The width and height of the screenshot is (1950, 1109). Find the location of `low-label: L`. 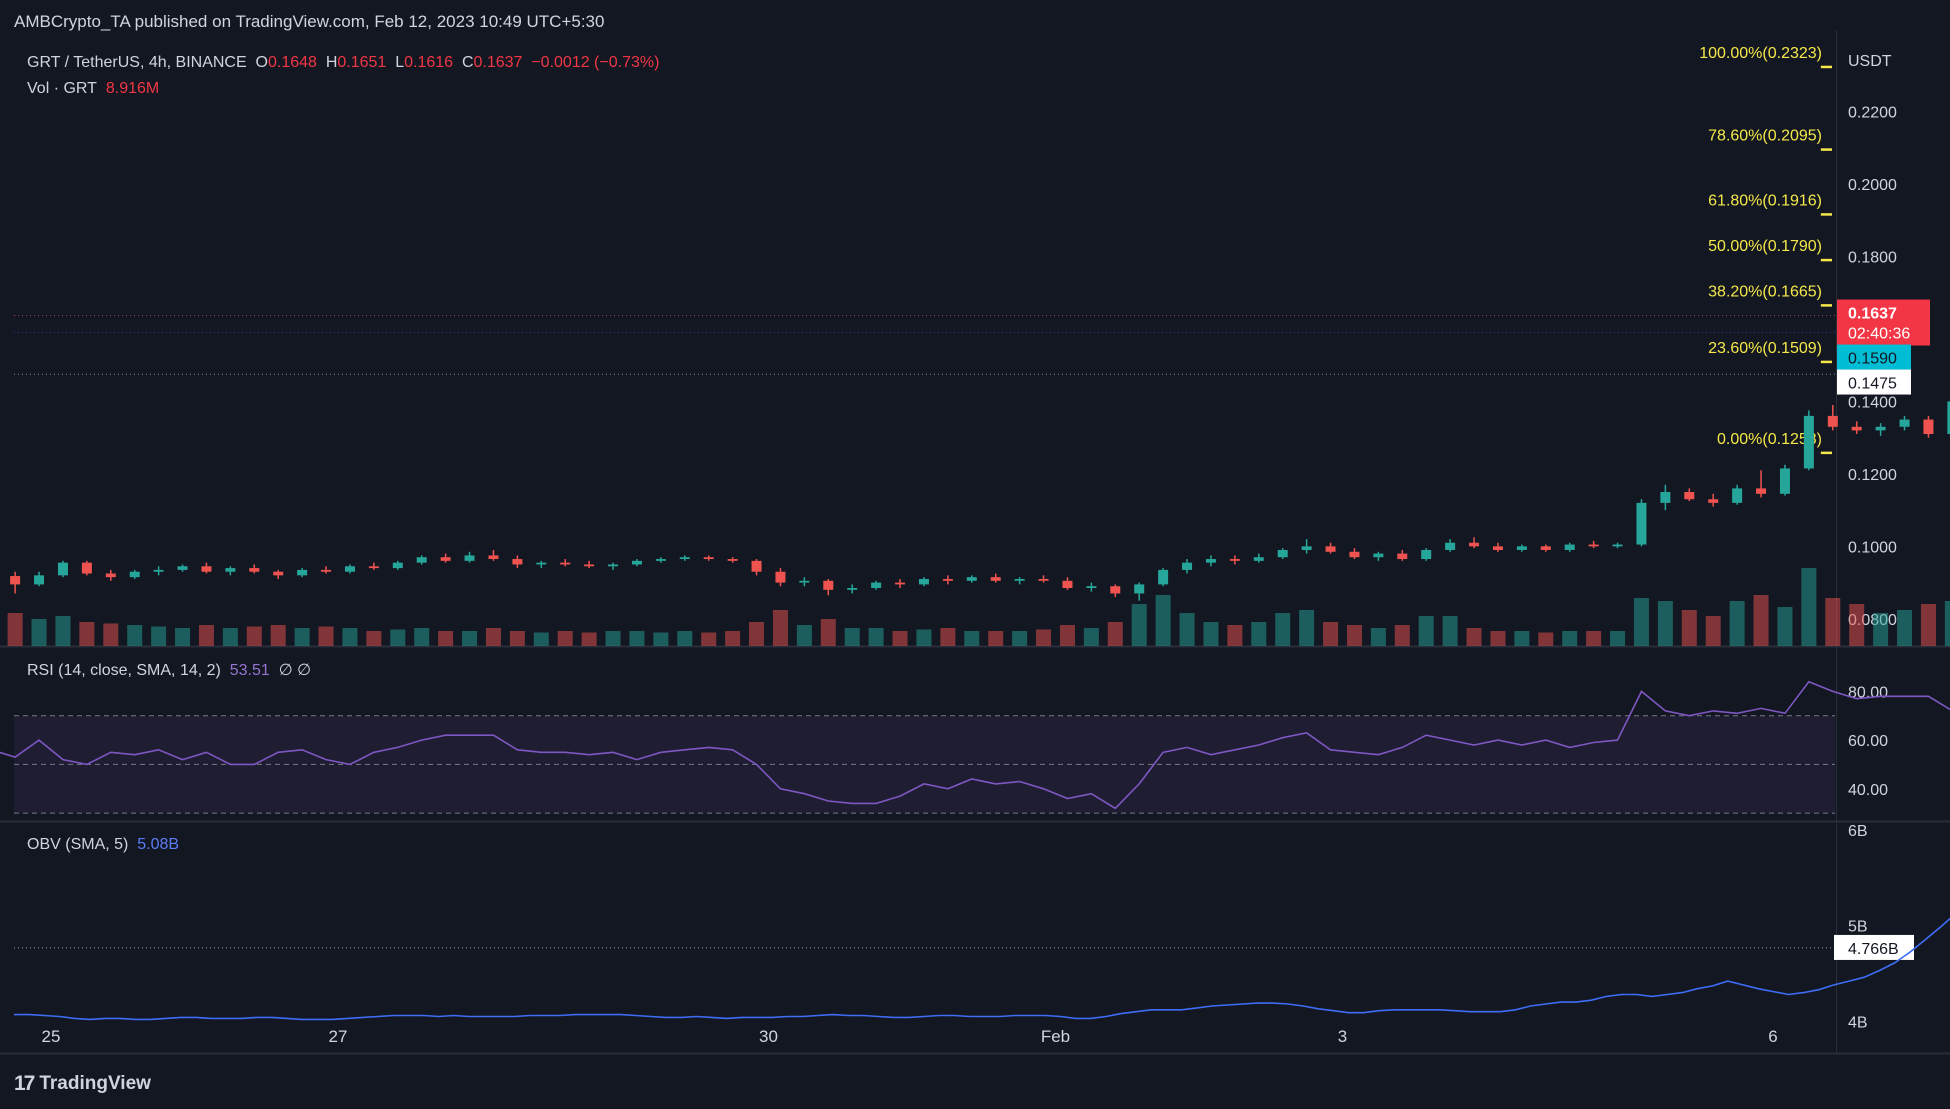

low-label: L is located at coordinates (400, 62).